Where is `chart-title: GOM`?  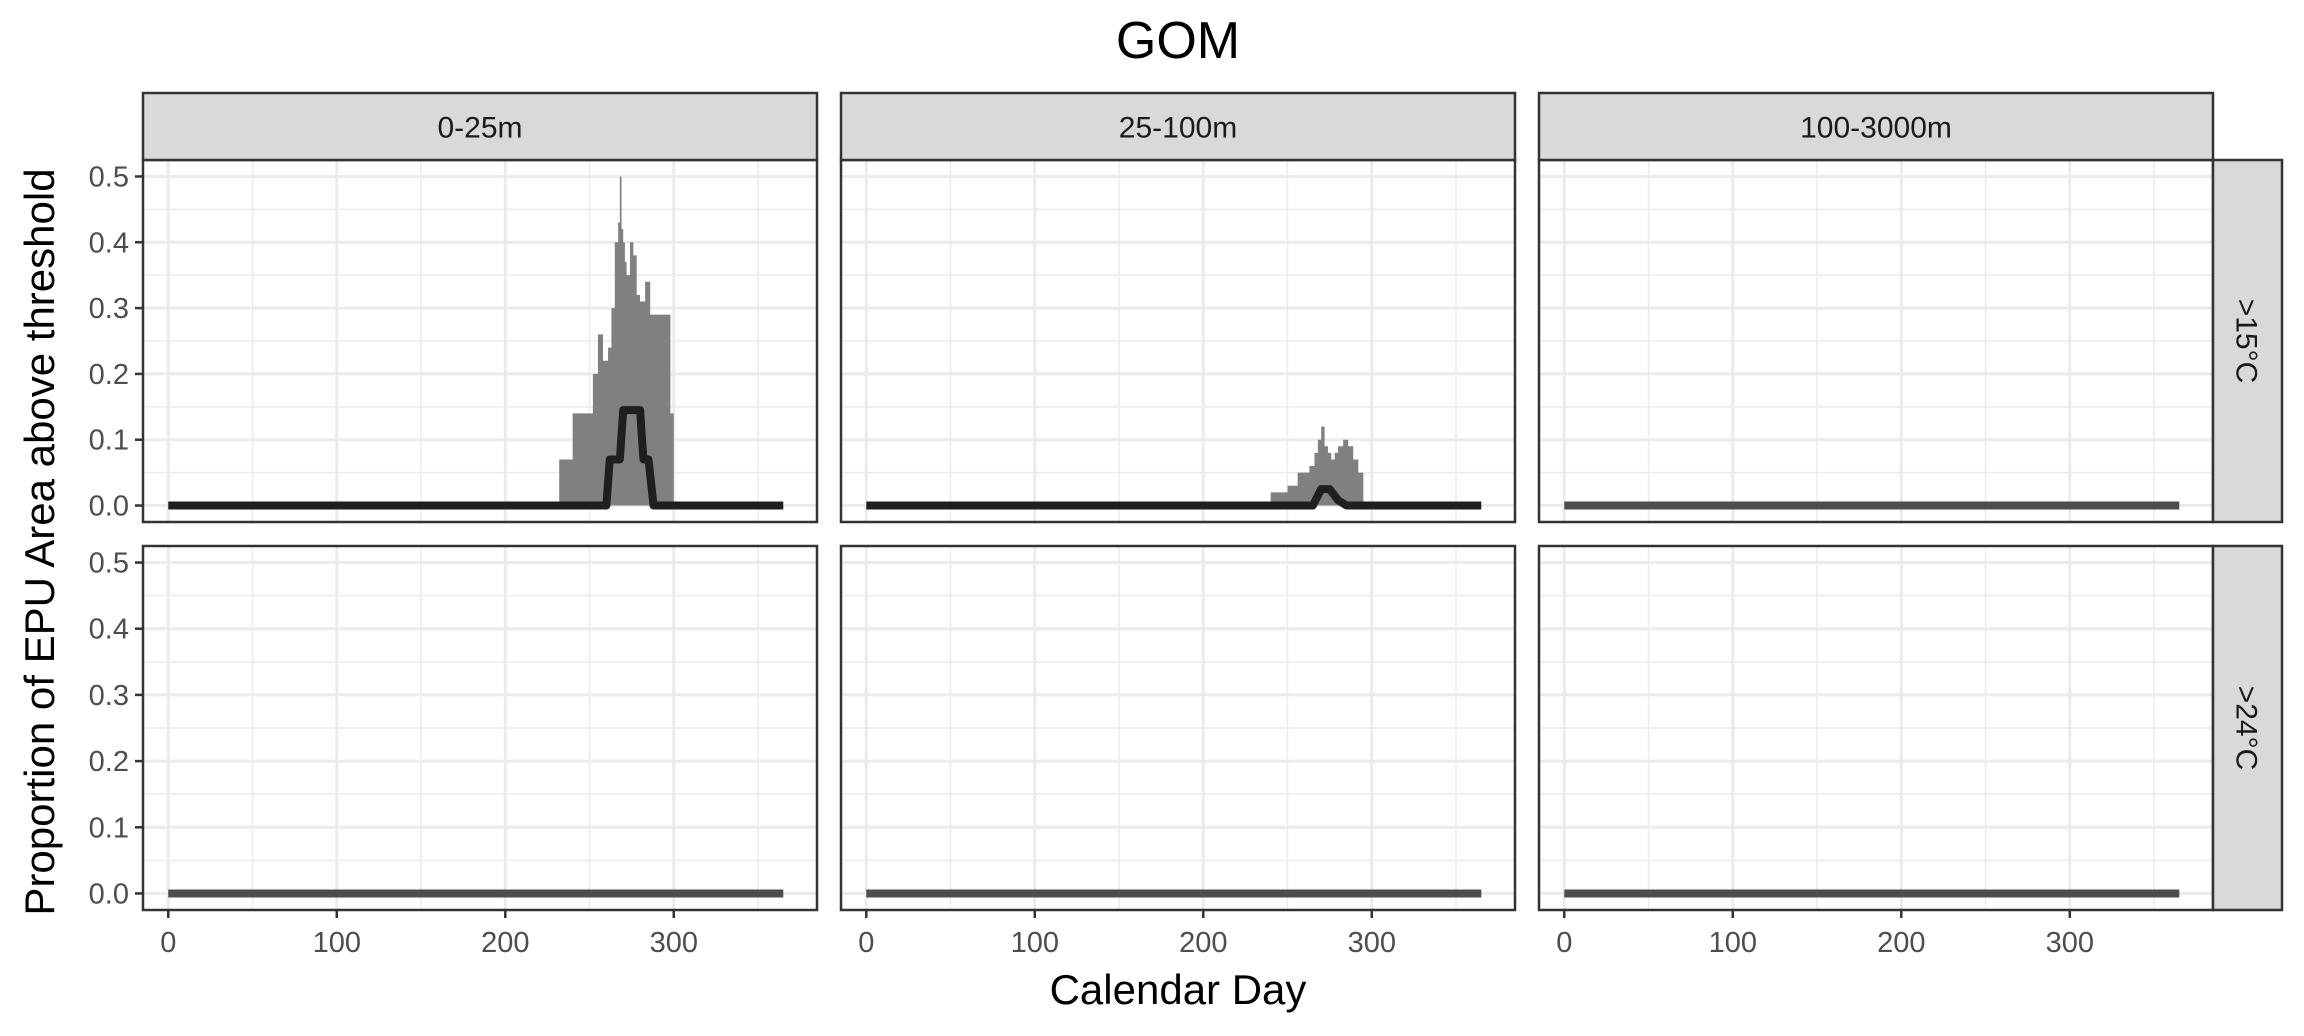
chart-title: GOM is located at coordinates (1178, 41).